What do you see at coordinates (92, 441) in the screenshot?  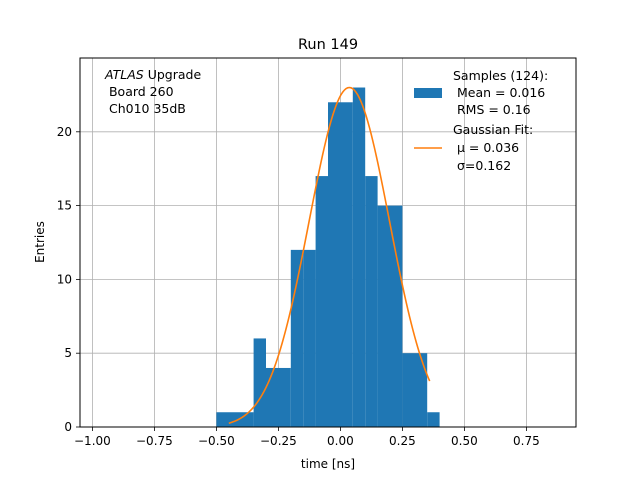 I see `x-tick-label: −1.00` at bounding box center [92, 441].